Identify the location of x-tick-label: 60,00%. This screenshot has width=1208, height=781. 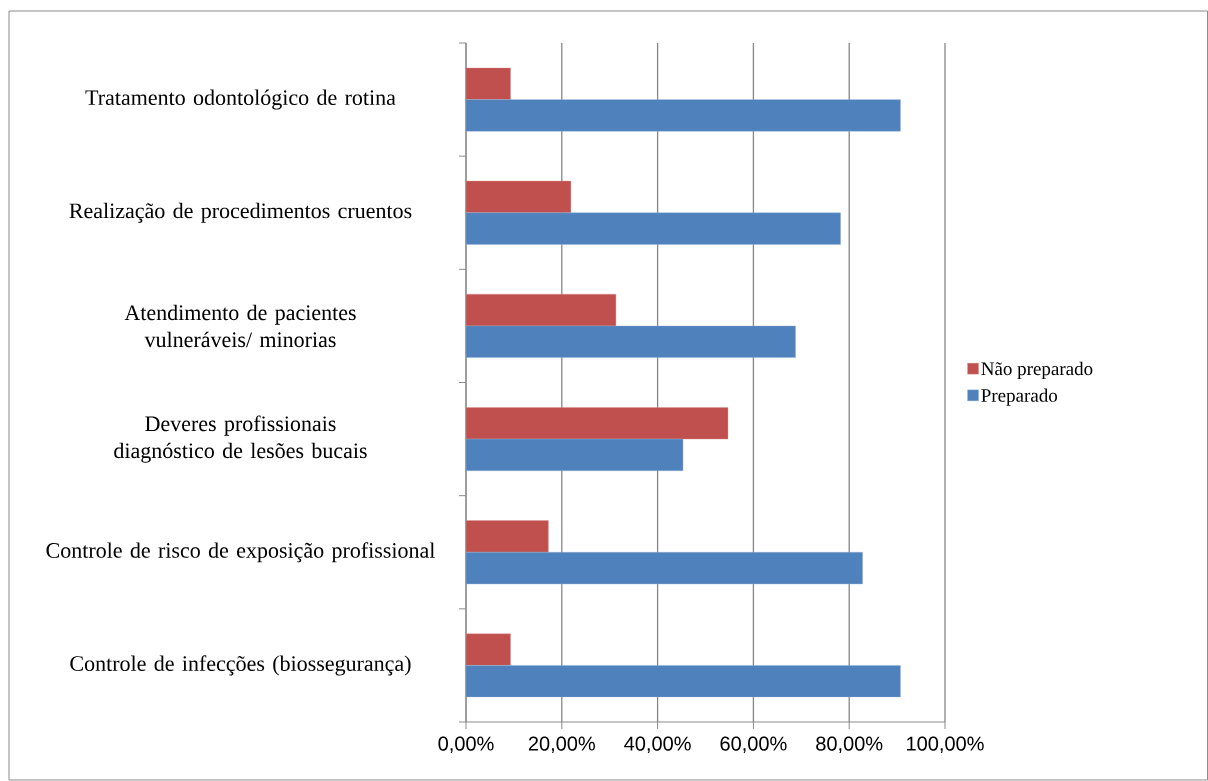
(753, 745).